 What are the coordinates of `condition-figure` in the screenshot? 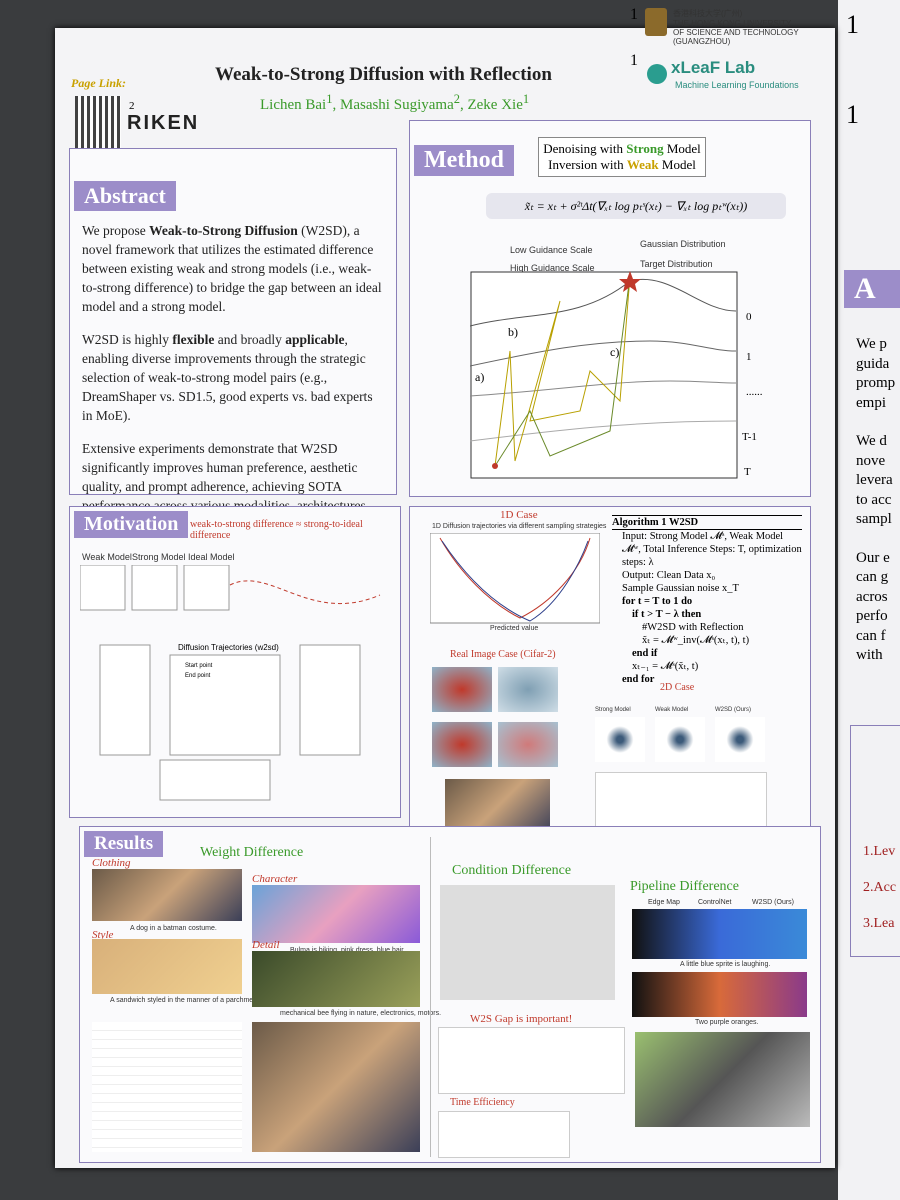 It's located at (527, 942).